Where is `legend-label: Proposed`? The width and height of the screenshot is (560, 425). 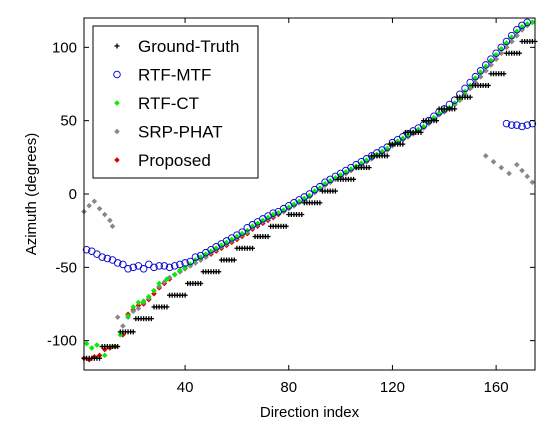
legend-label: Proposed is located at coordinates (174, 160).